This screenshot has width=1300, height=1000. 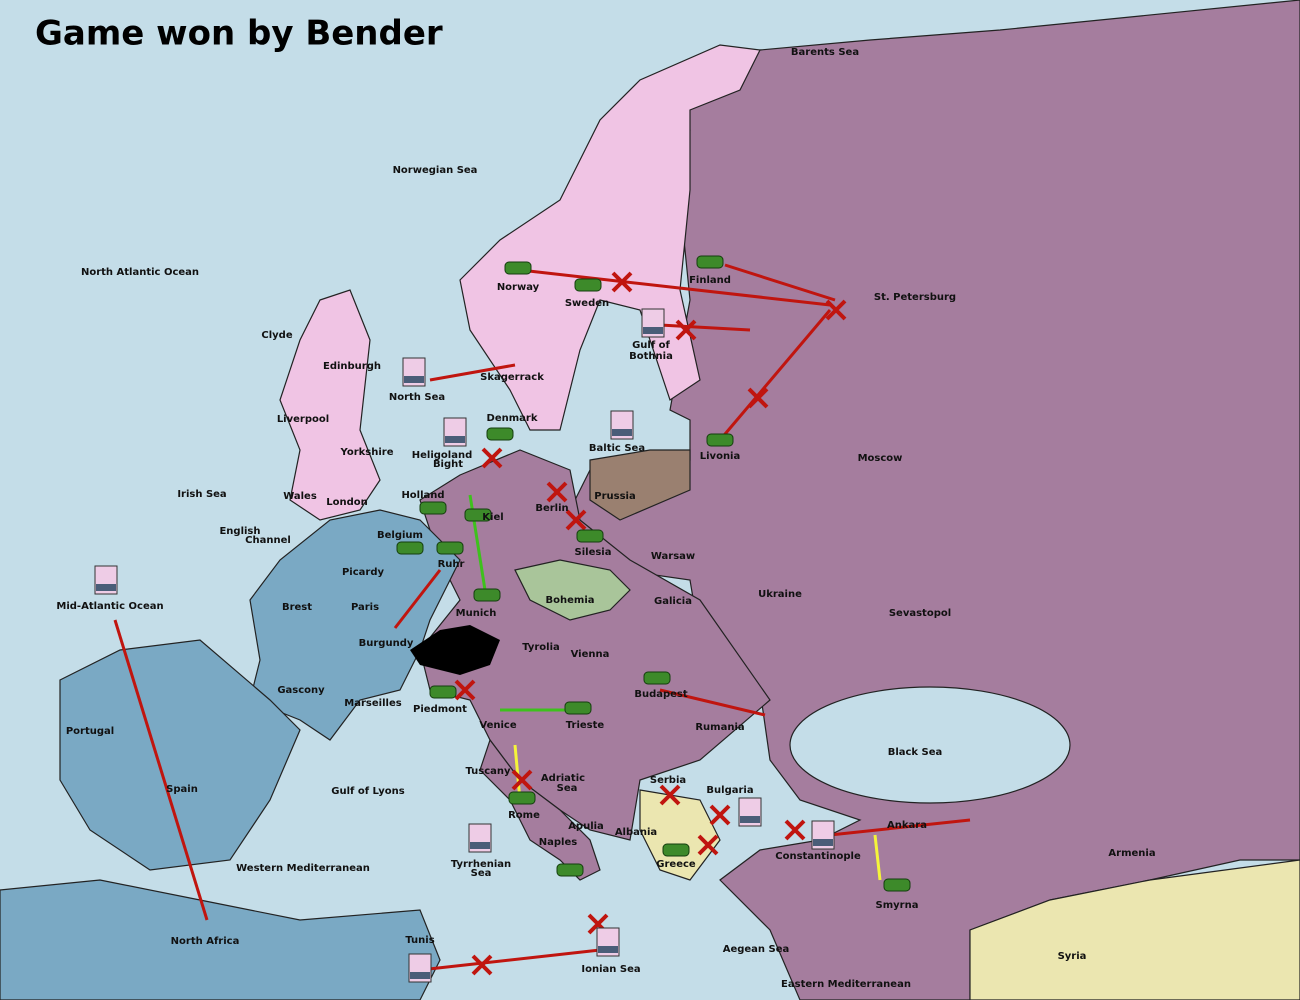 I want to click on province-label: Rome, so click(x=524, y=815).